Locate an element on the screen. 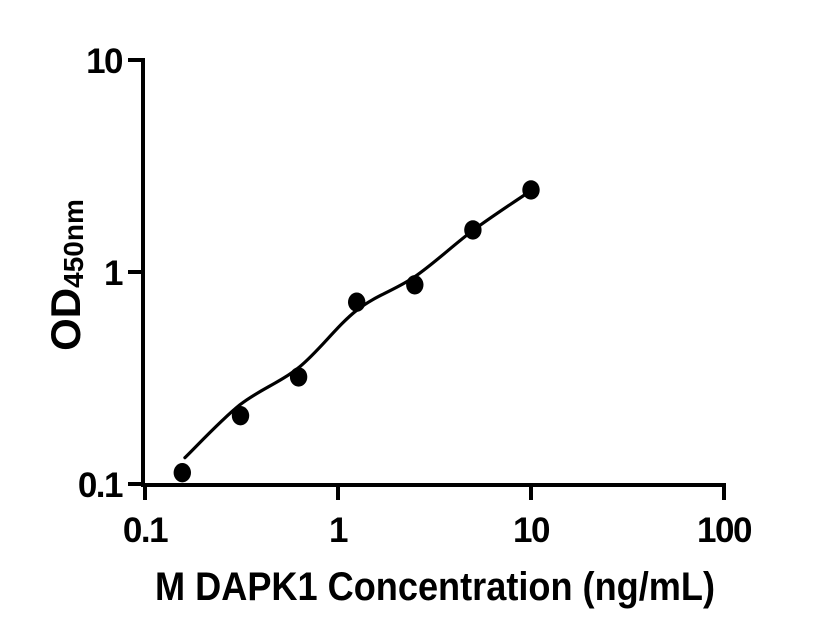 The image size is (816, 640). y-axis-title: OD450nm is located at coordinates (65, 275).